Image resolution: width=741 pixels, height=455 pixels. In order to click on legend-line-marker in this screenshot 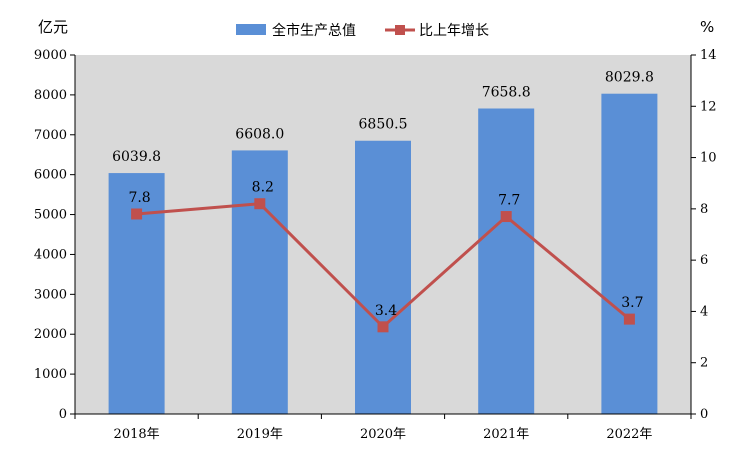, I will do `click(400, 30)`.